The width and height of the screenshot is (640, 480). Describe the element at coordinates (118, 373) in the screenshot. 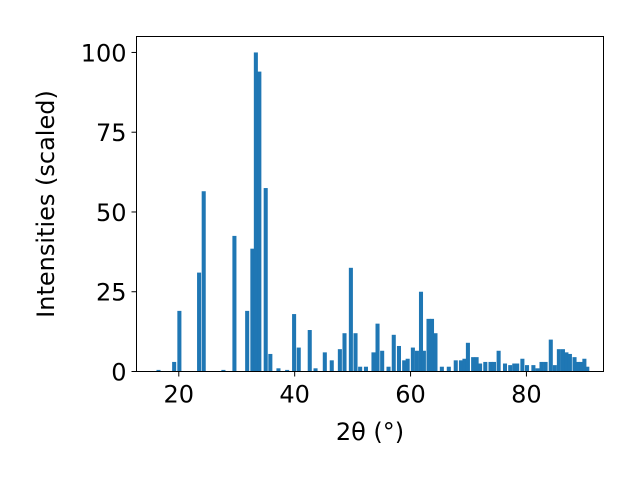

I see `y-tick-label: 0` at that location.